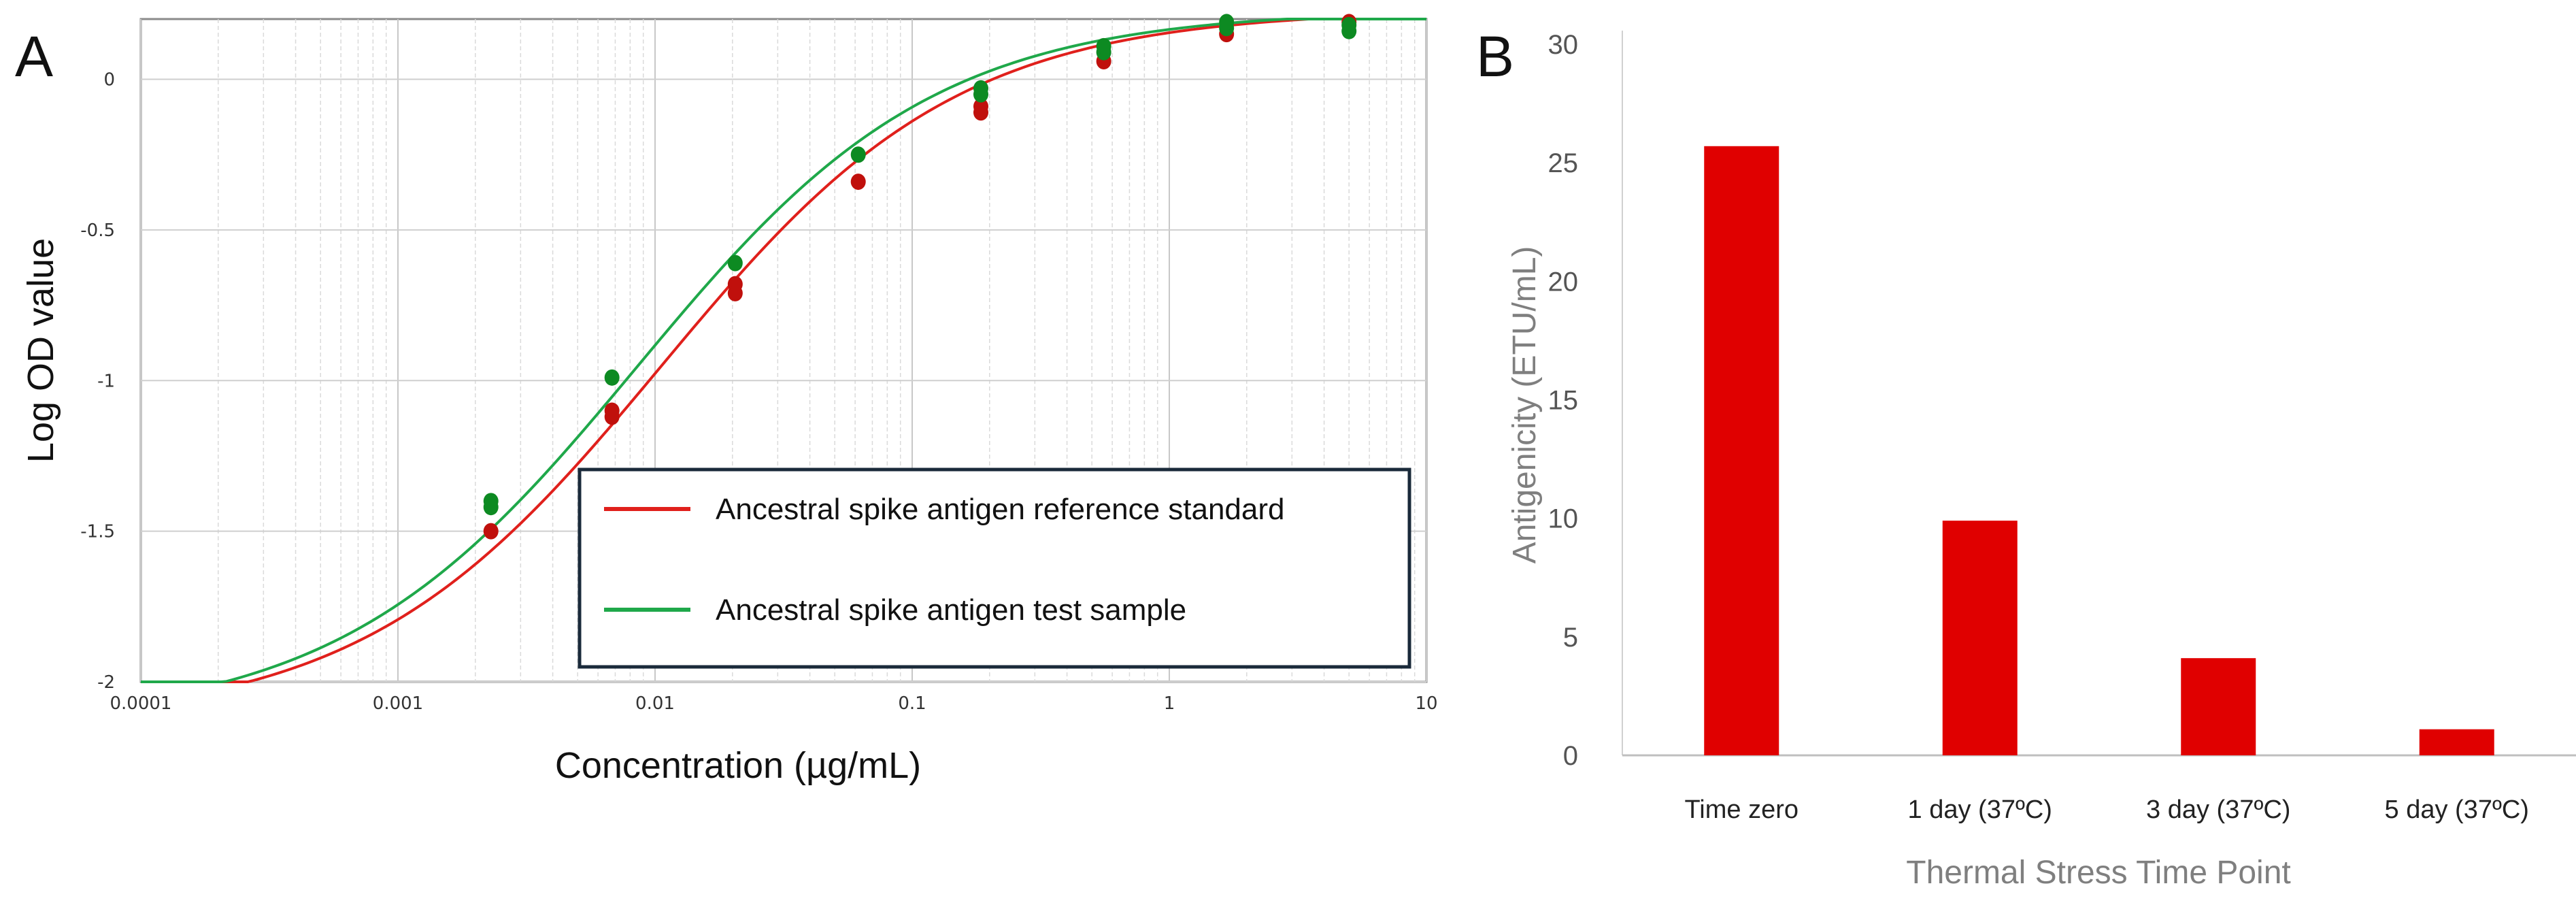  What do you see at coordinates (1563, 282) in the screenshot?
I see `y-tick-label: 20` at bounding box center [1563, 282].